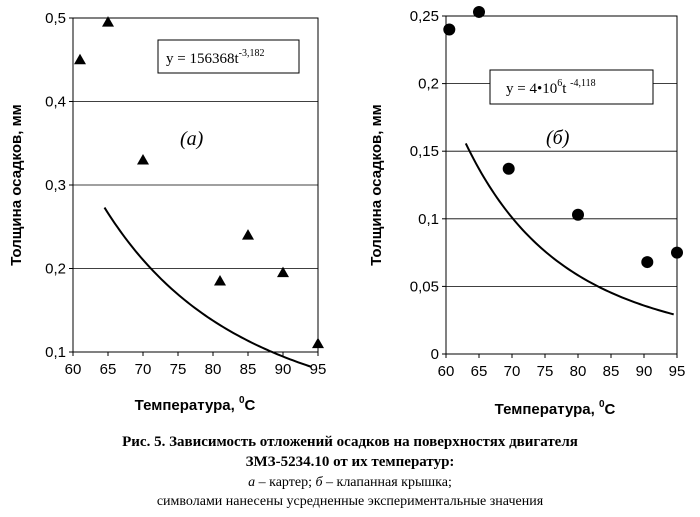 The image size is (700, 517). Describe the element at coordinates (178, 369) in the screenshot. I see `x-tick-label-a: 75` at that location.